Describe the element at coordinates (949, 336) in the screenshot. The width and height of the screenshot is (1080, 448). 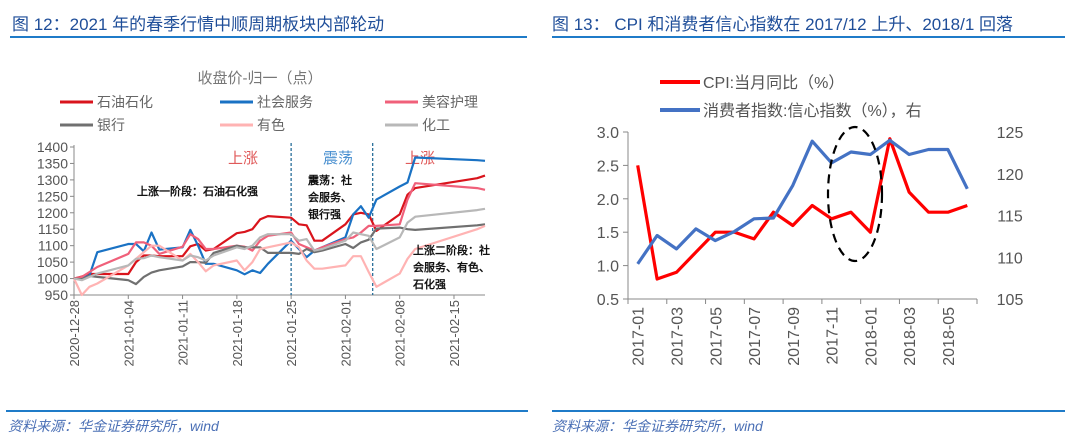
I see `x-tick-label: 2018-05` at that location.